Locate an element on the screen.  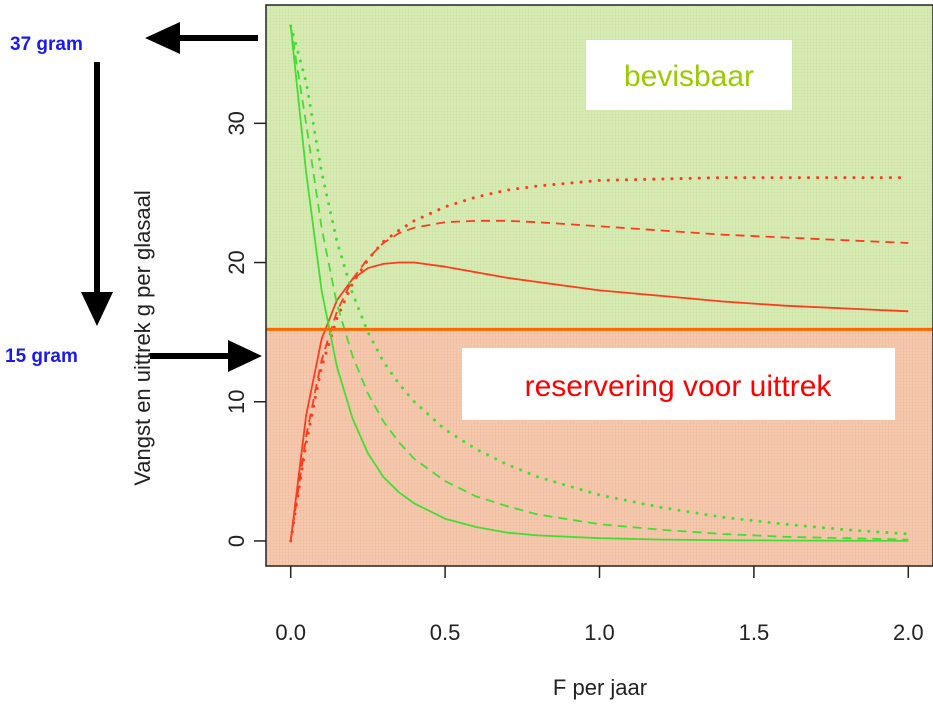
arrow-37-gram-head is located at coordinates (162, 38).